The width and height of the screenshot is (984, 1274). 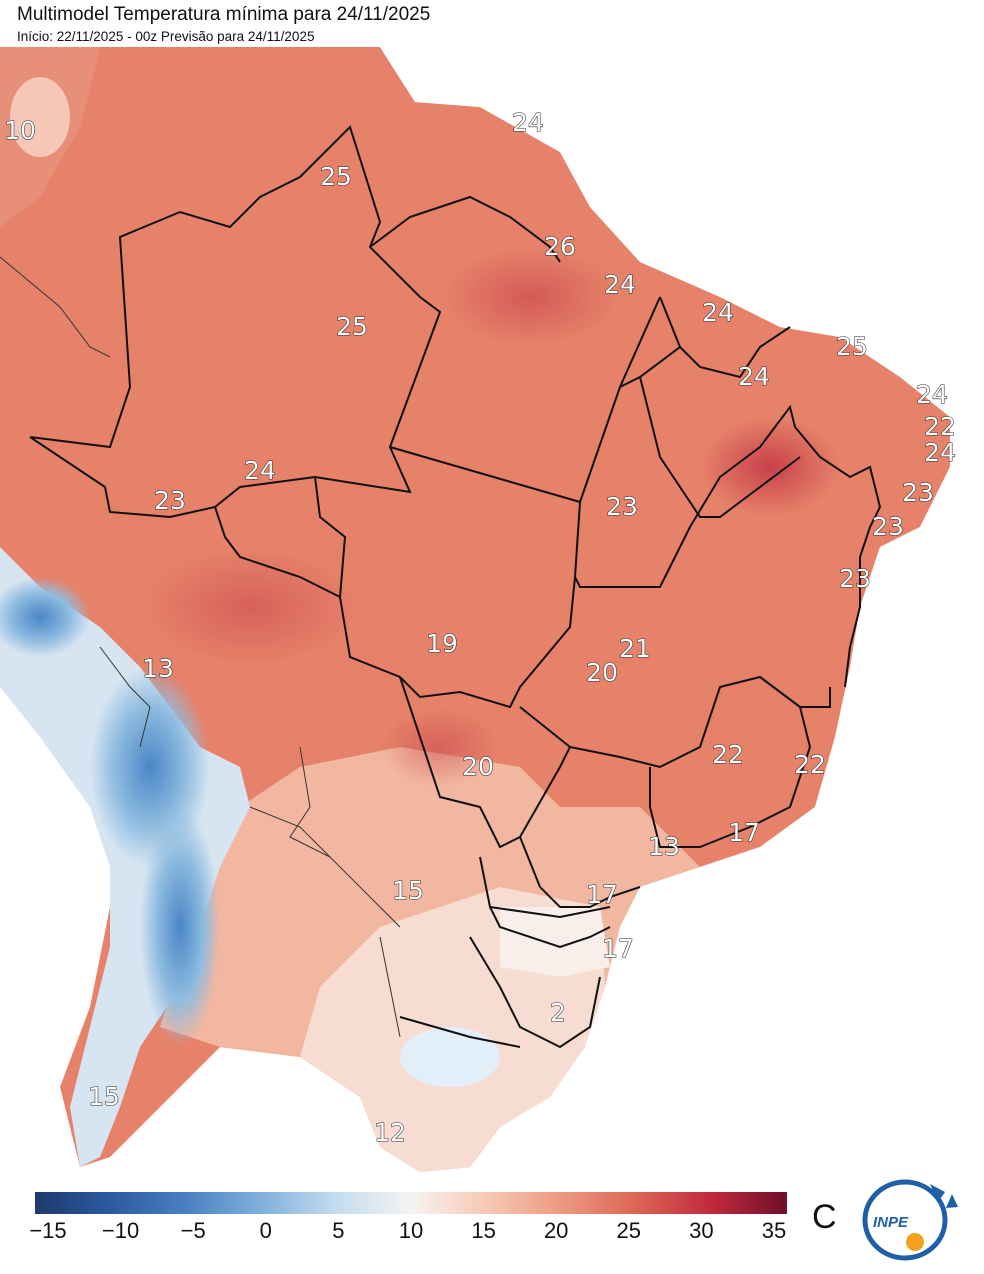 I want to click on inpe-logo: INPE, so click(x=910, y=1218).